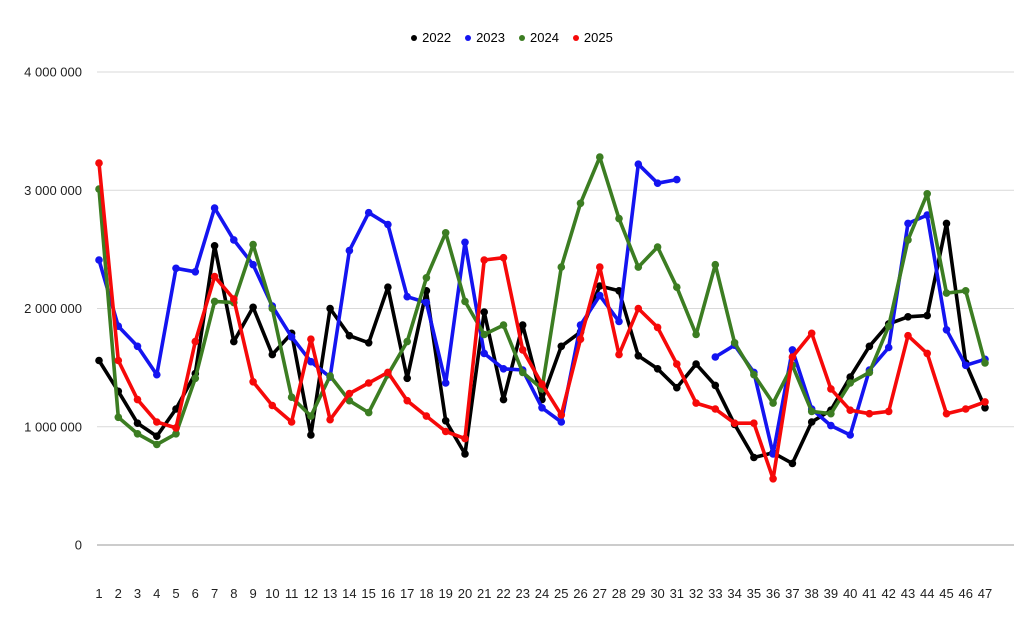  What do you see at coordinates (426, 593) in the screenshot?
I see `x-axis-label: 18` at bounding box center [426, 593].